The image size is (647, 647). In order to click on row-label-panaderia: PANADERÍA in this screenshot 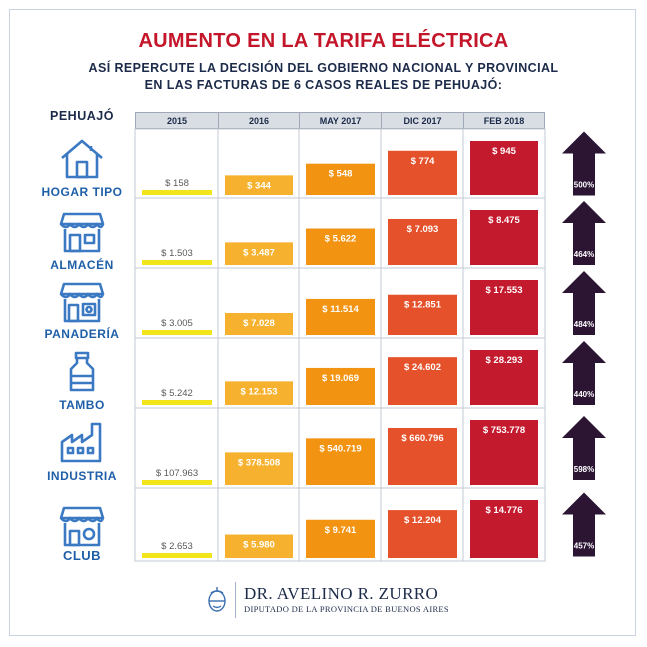, I will do `click(82, 334)`.